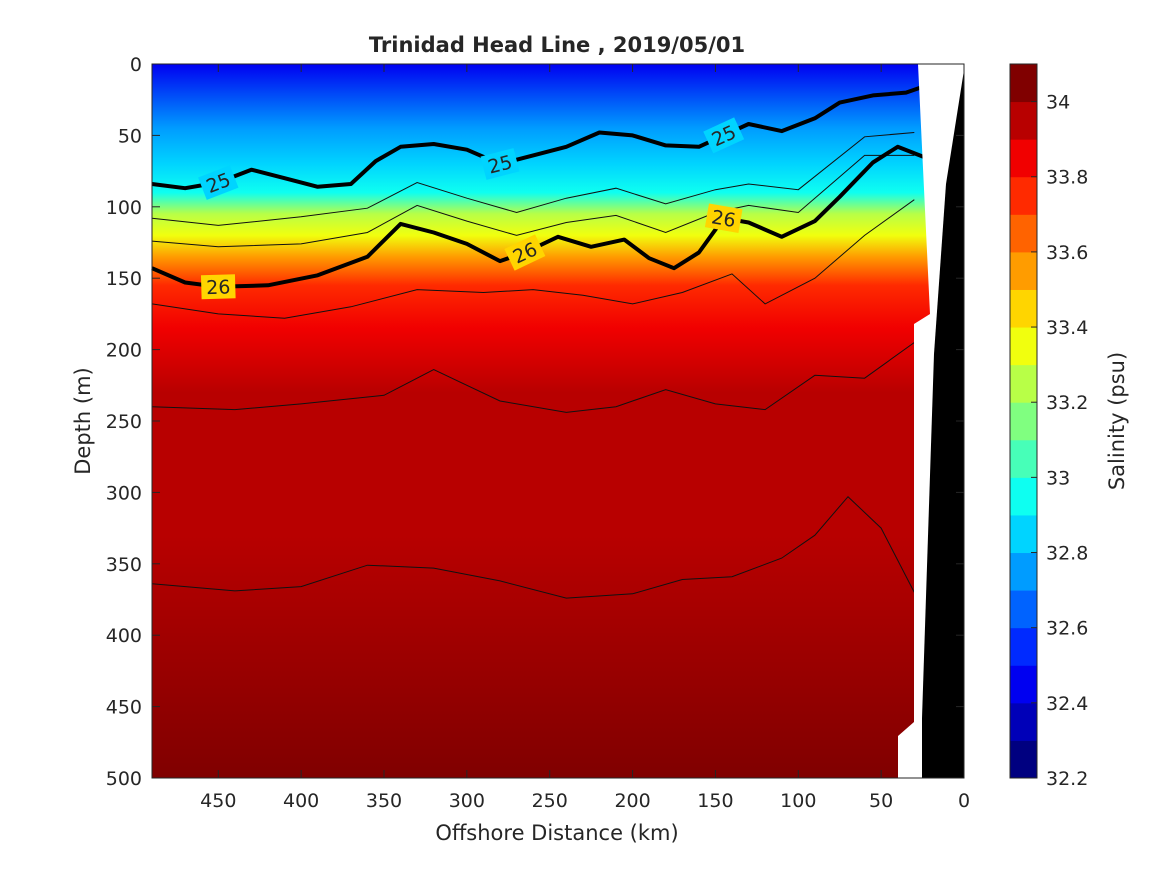 The image size is (1167, 875). Describe the element at coordinates (550, 801) in the screenshot. I see `x-tick-label: 250` at that location.